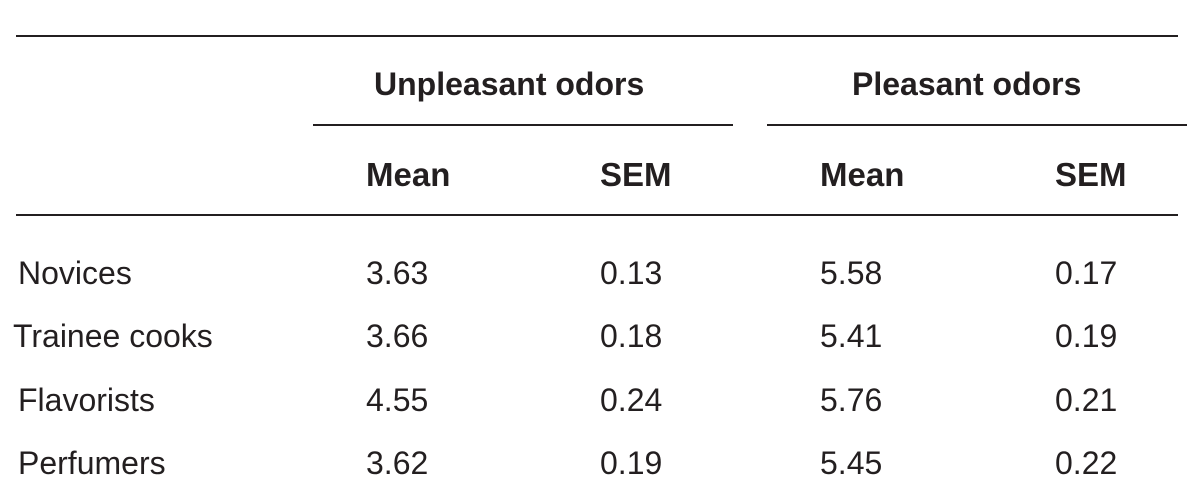 This screenshot has width=1200, height=489. I want to click on column-header-sem-unpleasant: SEM, so click(636, 174).